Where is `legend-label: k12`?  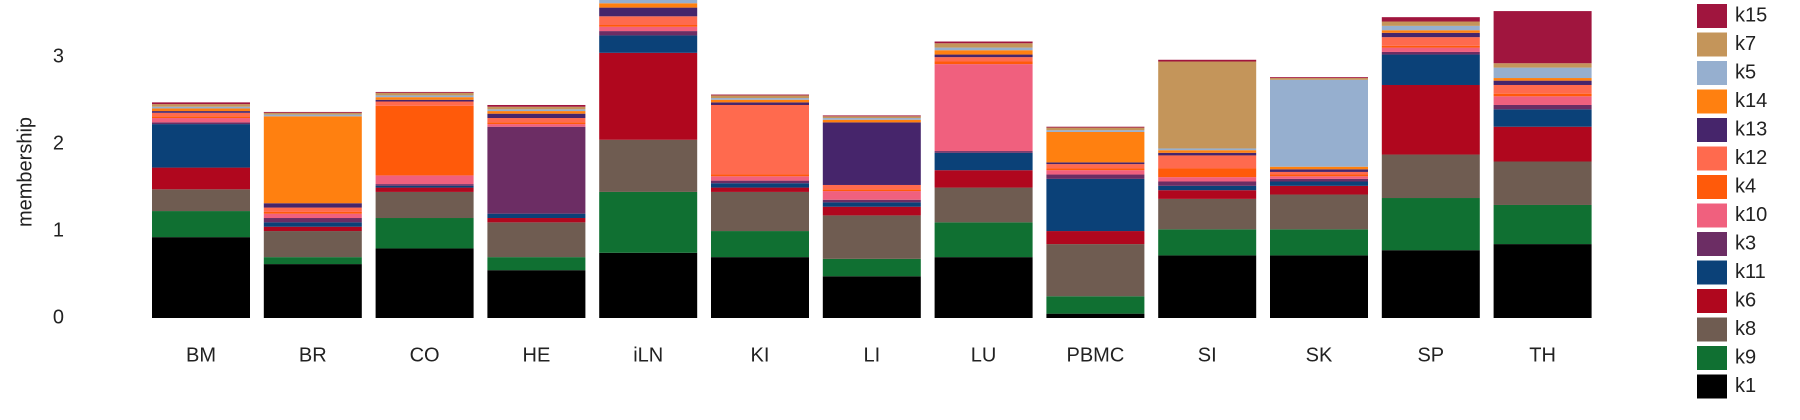 legend-label: k12 is located at coordinates (1751, 158).